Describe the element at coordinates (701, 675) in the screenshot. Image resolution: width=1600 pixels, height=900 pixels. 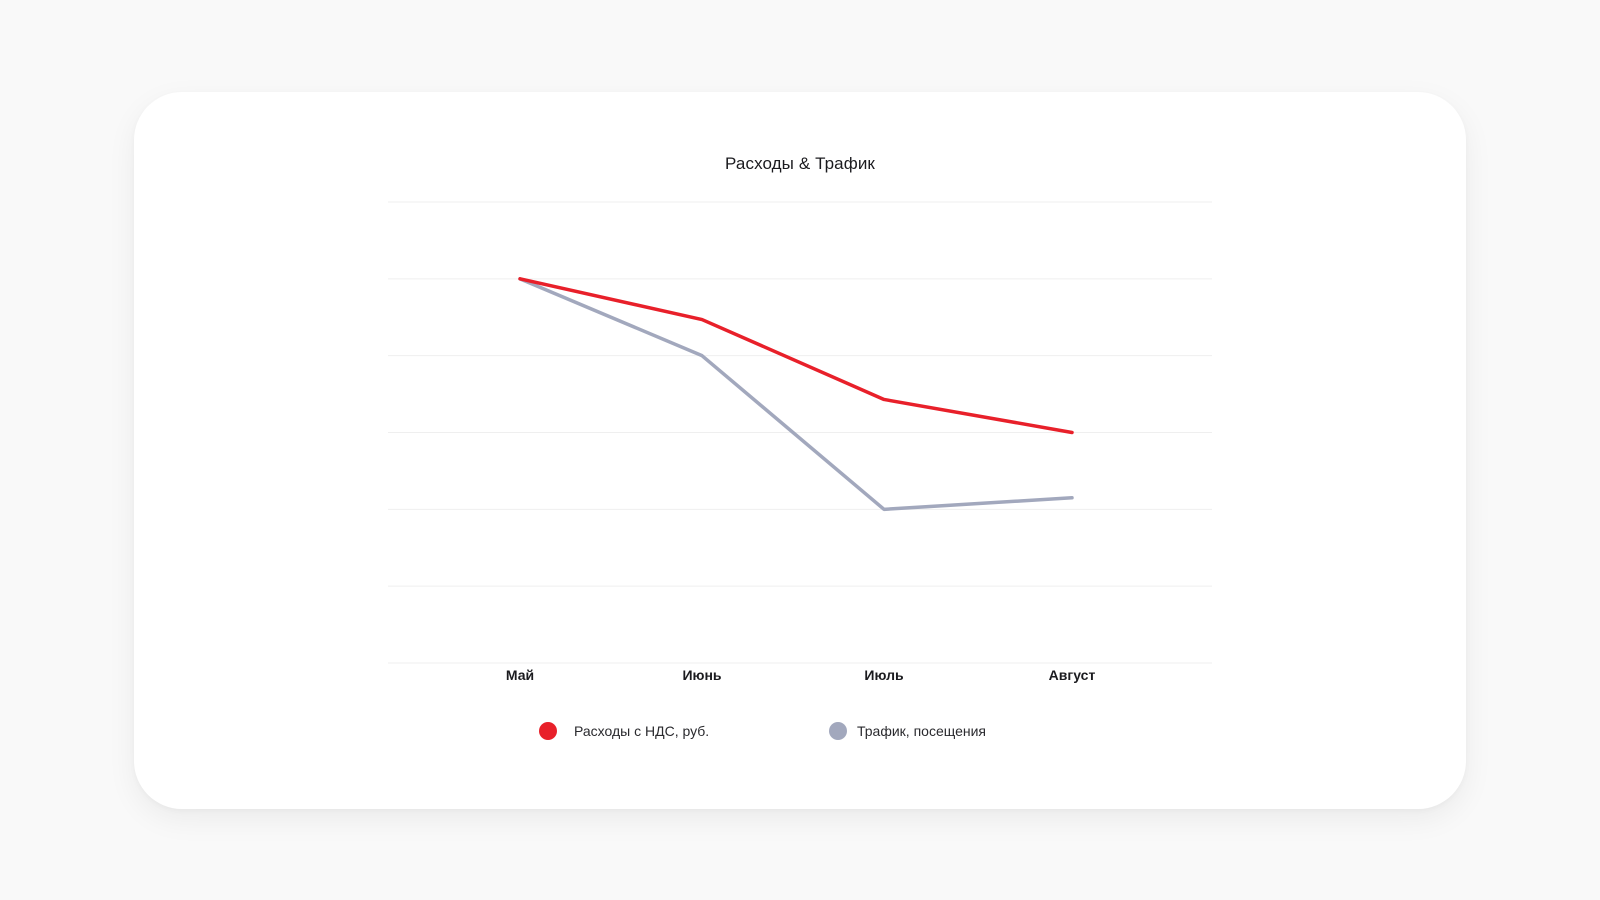
I see `x-tick-label: Июнь` at that location.